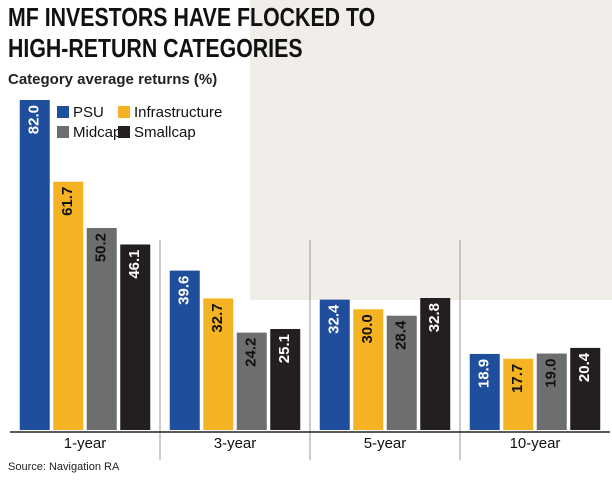  Describe the element at coordinates (165, 132) in the screenshot. I see `legend-label: Smallcap` at that location.